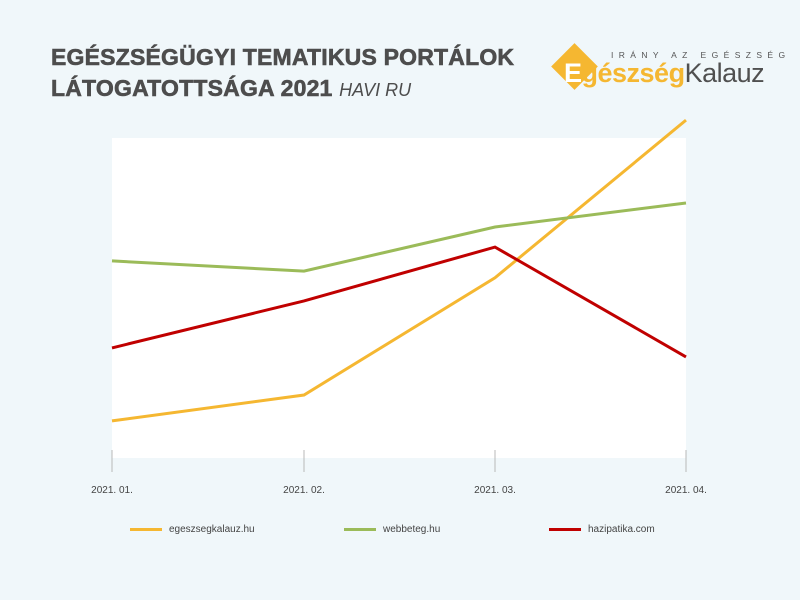 The height and width of the screenshot is (600, 800). What do you see at coordinates (399, 302) in the screenshot?
I see `series-line-hazipatika-com` at bounding box center [399, 302].